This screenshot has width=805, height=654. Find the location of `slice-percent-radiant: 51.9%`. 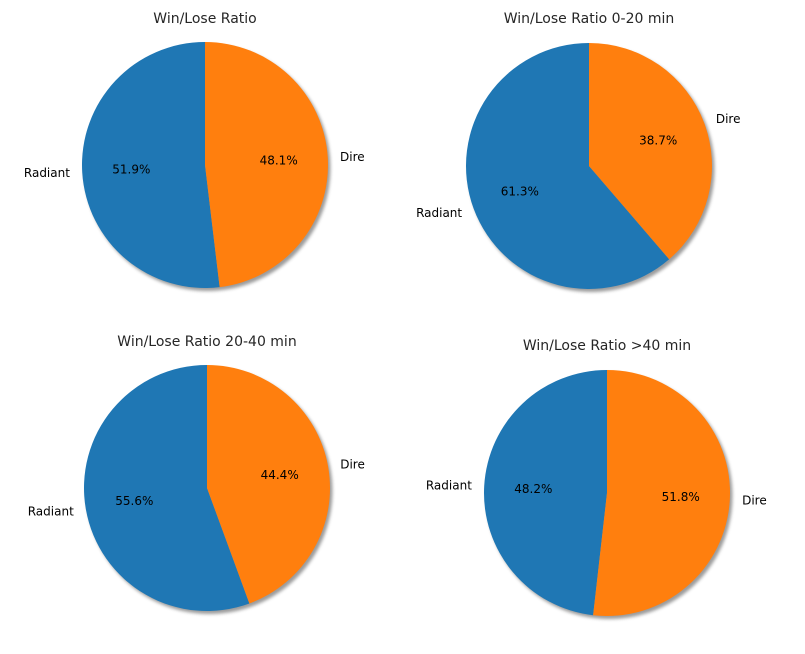

slice-percent-radiant: 51.9% is located at coordinates (131, 169).